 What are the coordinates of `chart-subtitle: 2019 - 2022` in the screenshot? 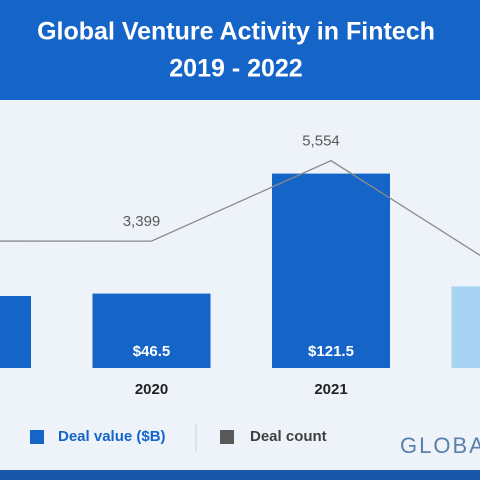 It's located at (235, 69).